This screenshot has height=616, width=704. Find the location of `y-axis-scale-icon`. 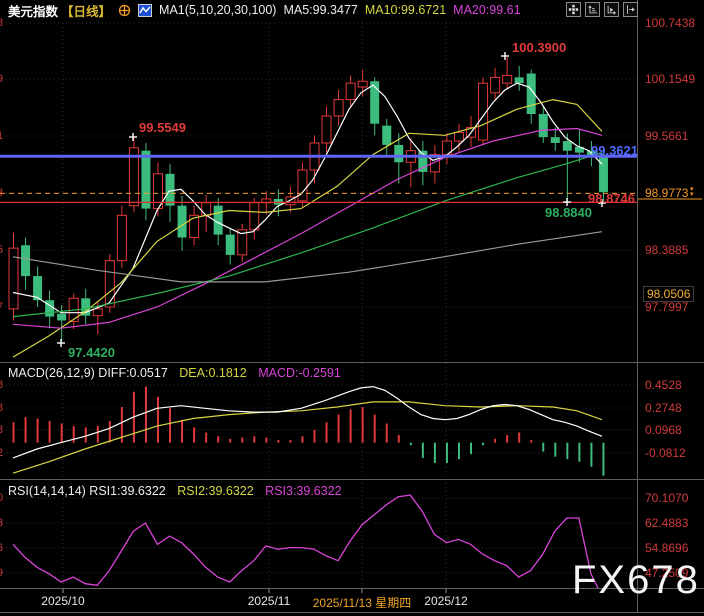

y-axis-scale-icon is located at coordinates (592, 9).